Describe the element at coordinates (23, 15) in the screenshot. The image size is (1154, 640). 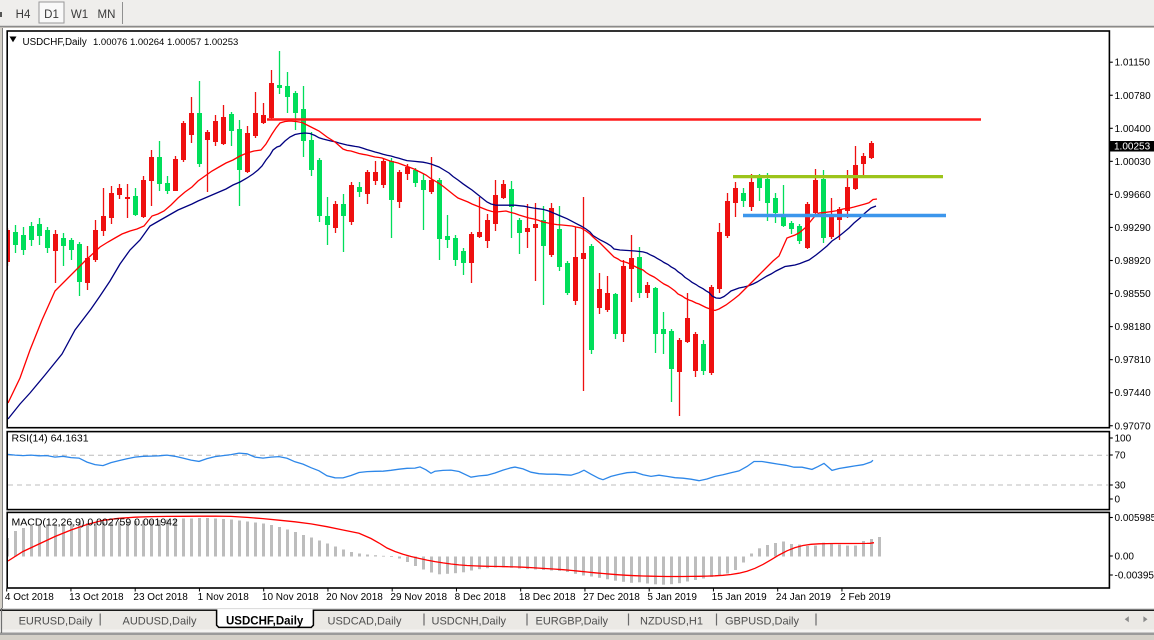
I see `svg-text: H4` at that location.